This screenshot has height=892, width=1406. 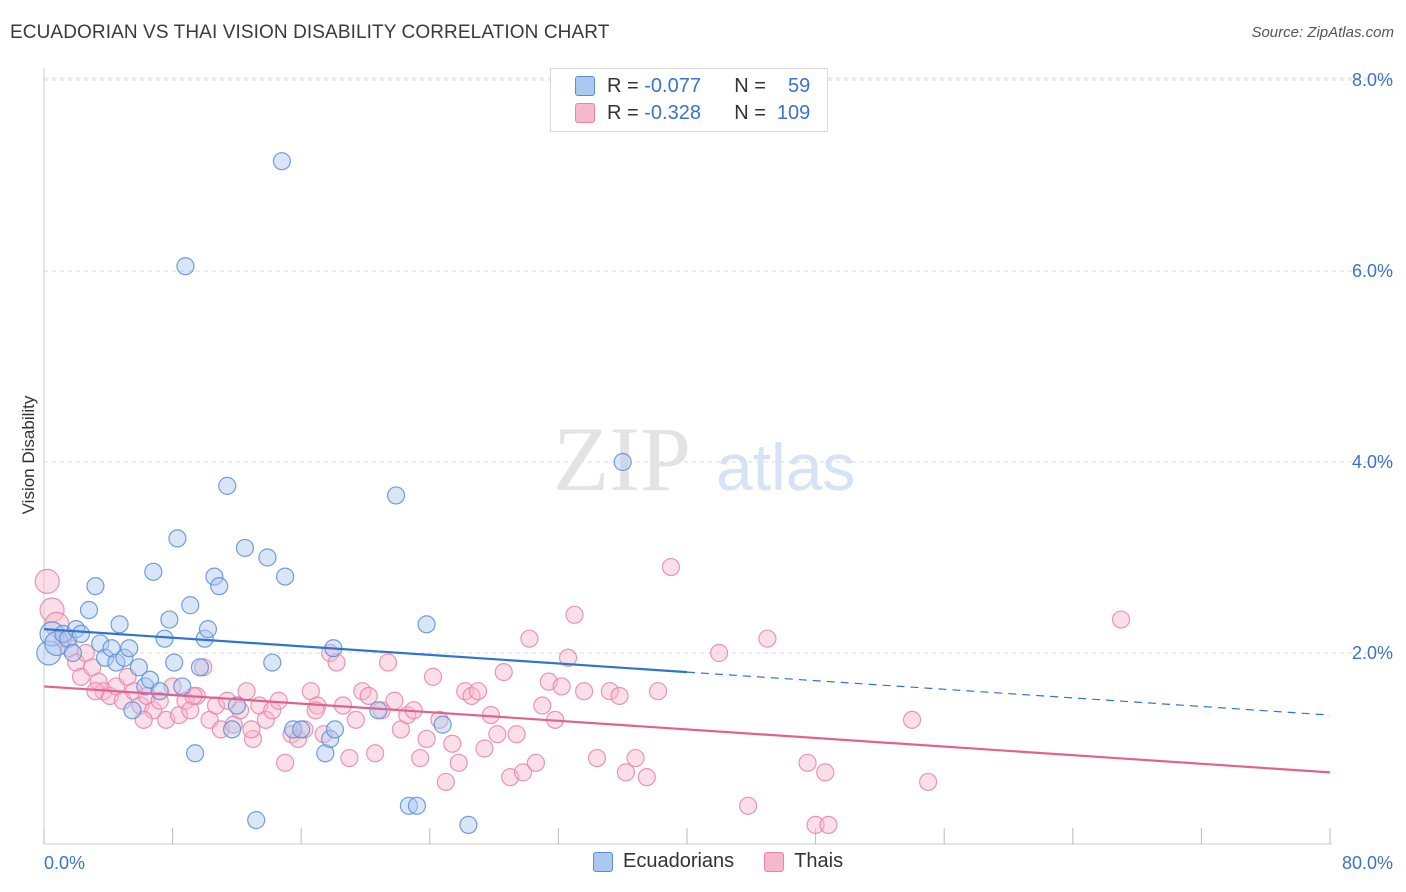 What do you see at coordinates (1367, 863) in the screenshot?
I see `x-tick-label-max: 80.0%` at bounding box center [1367, 863].